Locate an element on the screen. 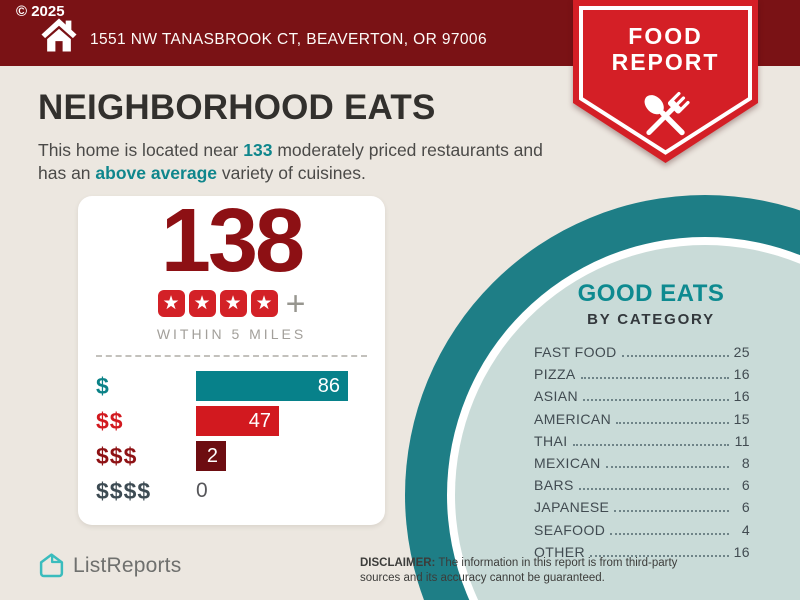  intro-text: variety of cuisines. is located at coordinates (291, 173).